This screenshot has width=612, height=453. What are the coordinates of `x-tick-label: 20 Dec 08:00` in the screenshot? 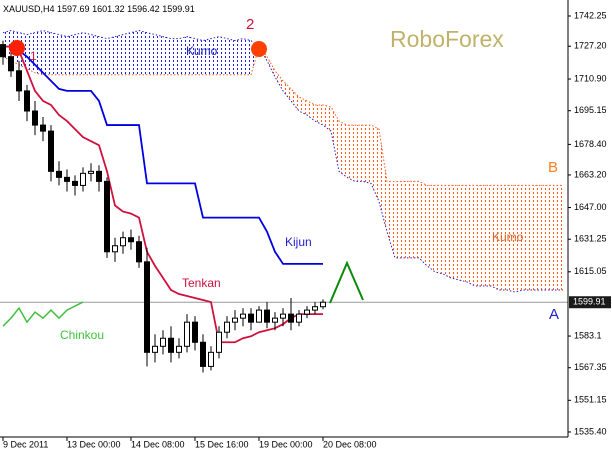 It's located at (350, 444).